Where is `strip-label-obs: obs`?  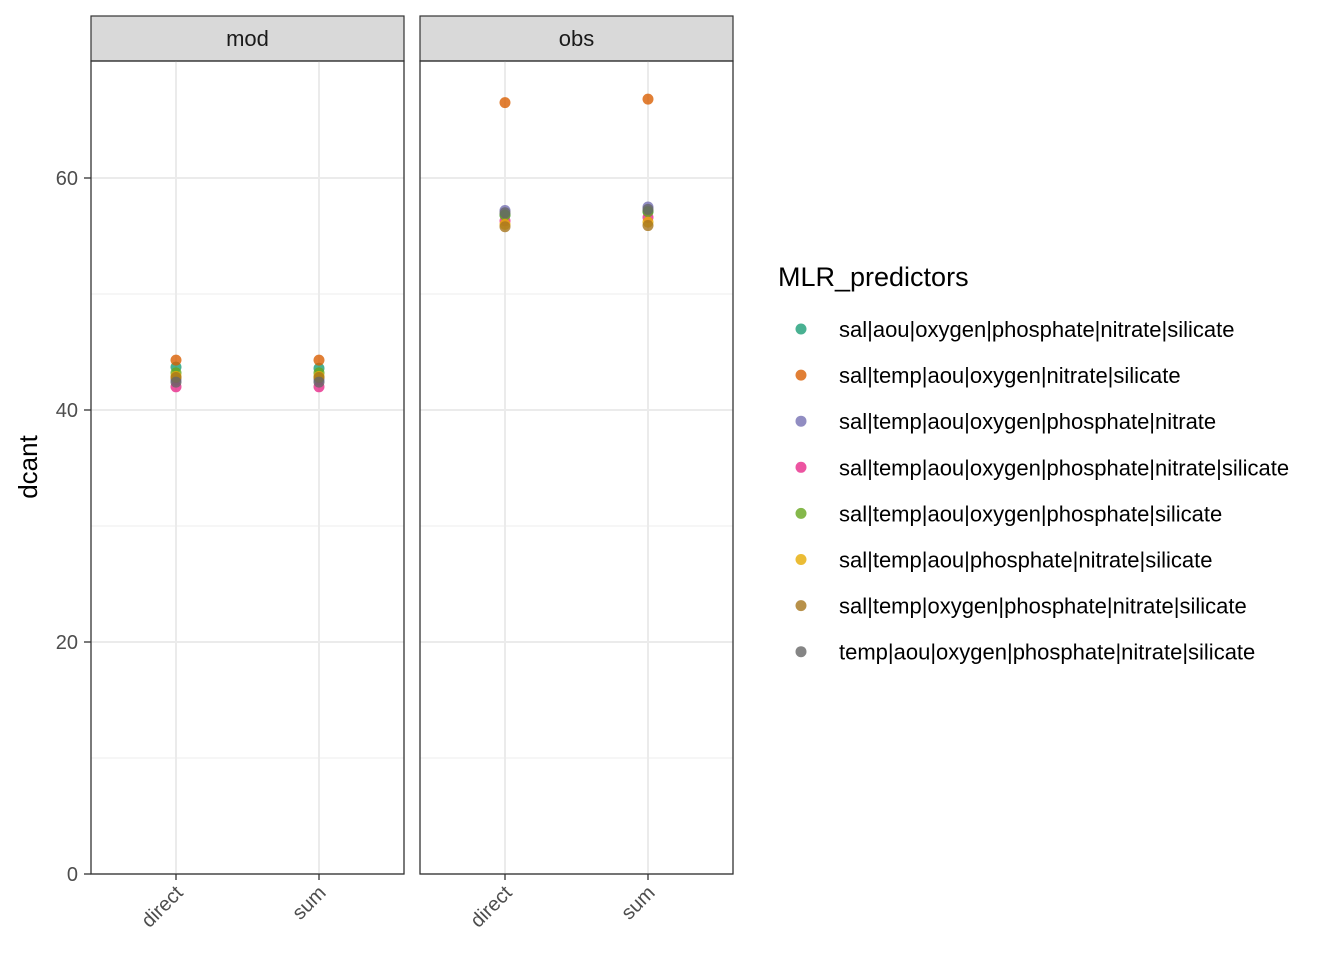 strip-label-obs: obs is located at coordinates (576, 38).